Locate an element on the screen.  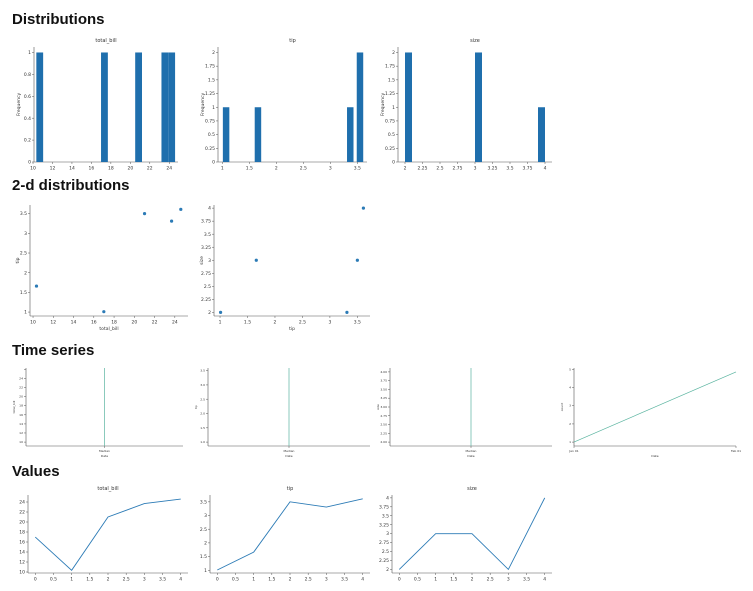
y-tick-label: 0.4 is located at coordinates (27, 119).